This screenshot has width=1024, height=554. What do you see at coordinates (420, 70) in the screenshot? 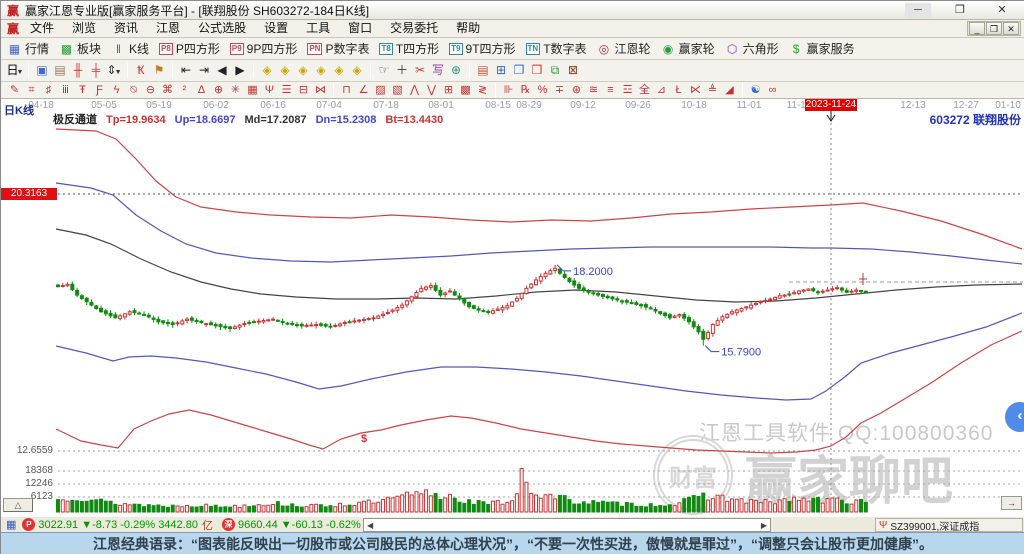
I see `cut-tool-icon: ✂` at bounding box center [420, 70].